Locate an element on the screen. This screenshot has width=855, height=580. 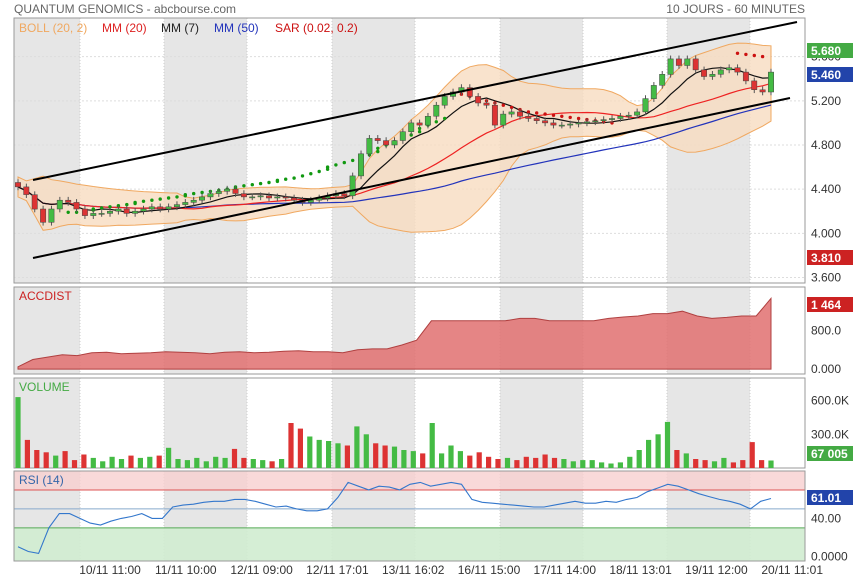
volume-title: VOLUME is located at coordinates (44, 387).